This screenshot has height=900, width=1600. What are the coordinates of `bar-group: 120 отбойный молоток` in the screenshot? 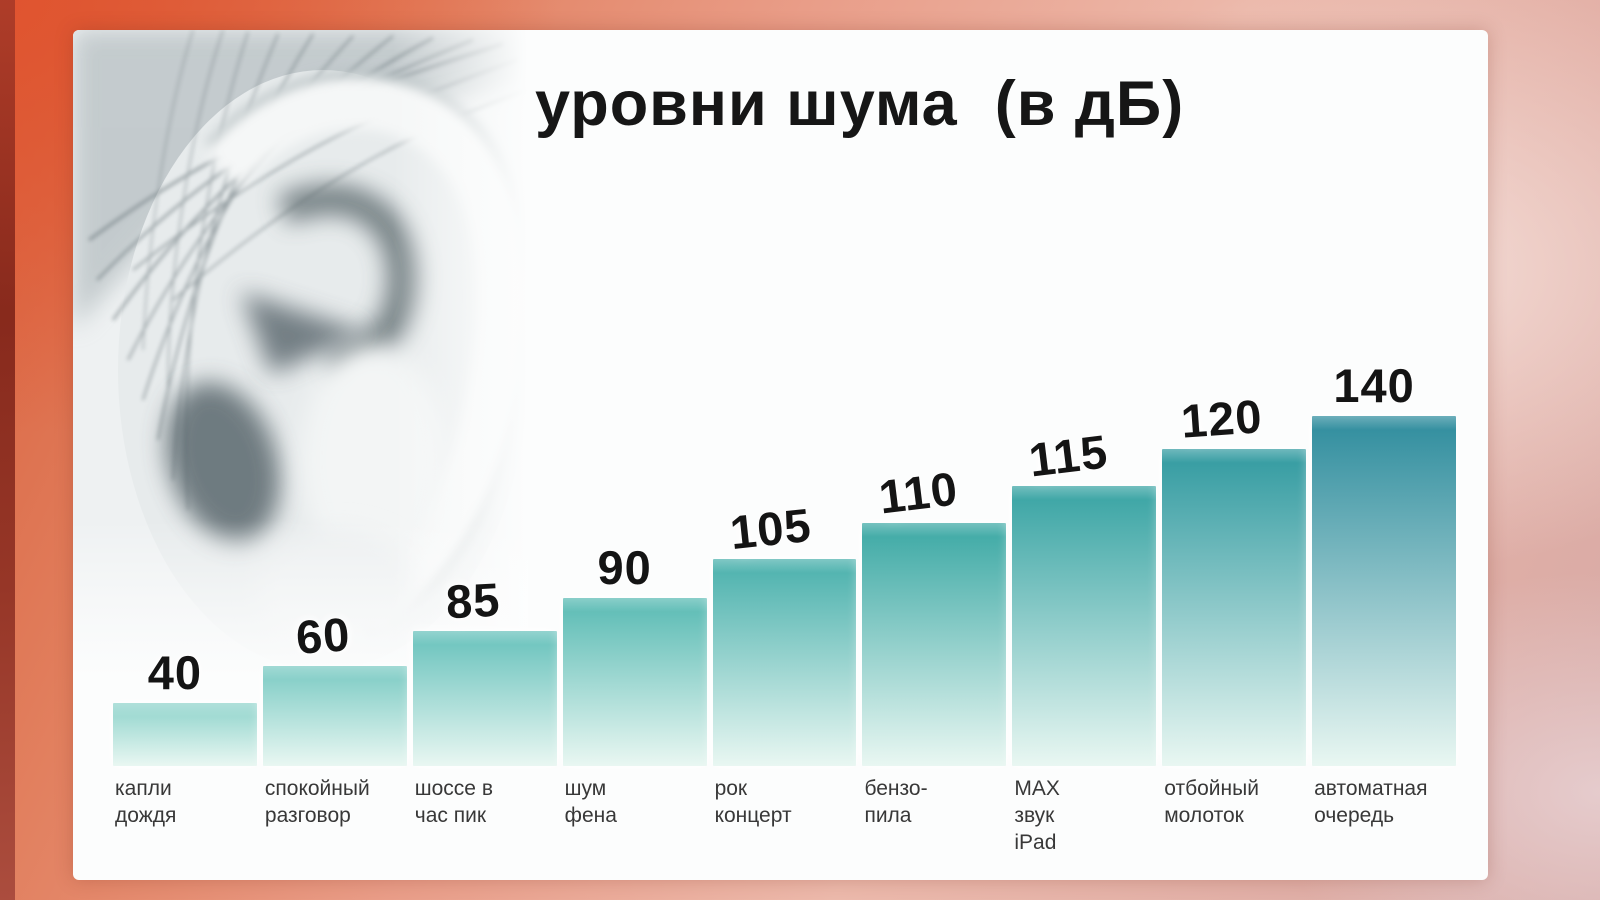 It's located at (1234, 602).